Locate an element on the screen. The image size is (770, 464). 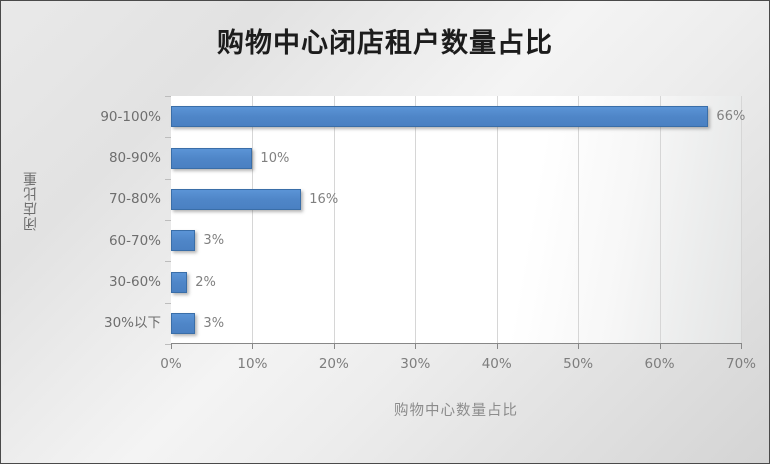
x-axis-tick-label: 60% is located at coordinates (659, 364).